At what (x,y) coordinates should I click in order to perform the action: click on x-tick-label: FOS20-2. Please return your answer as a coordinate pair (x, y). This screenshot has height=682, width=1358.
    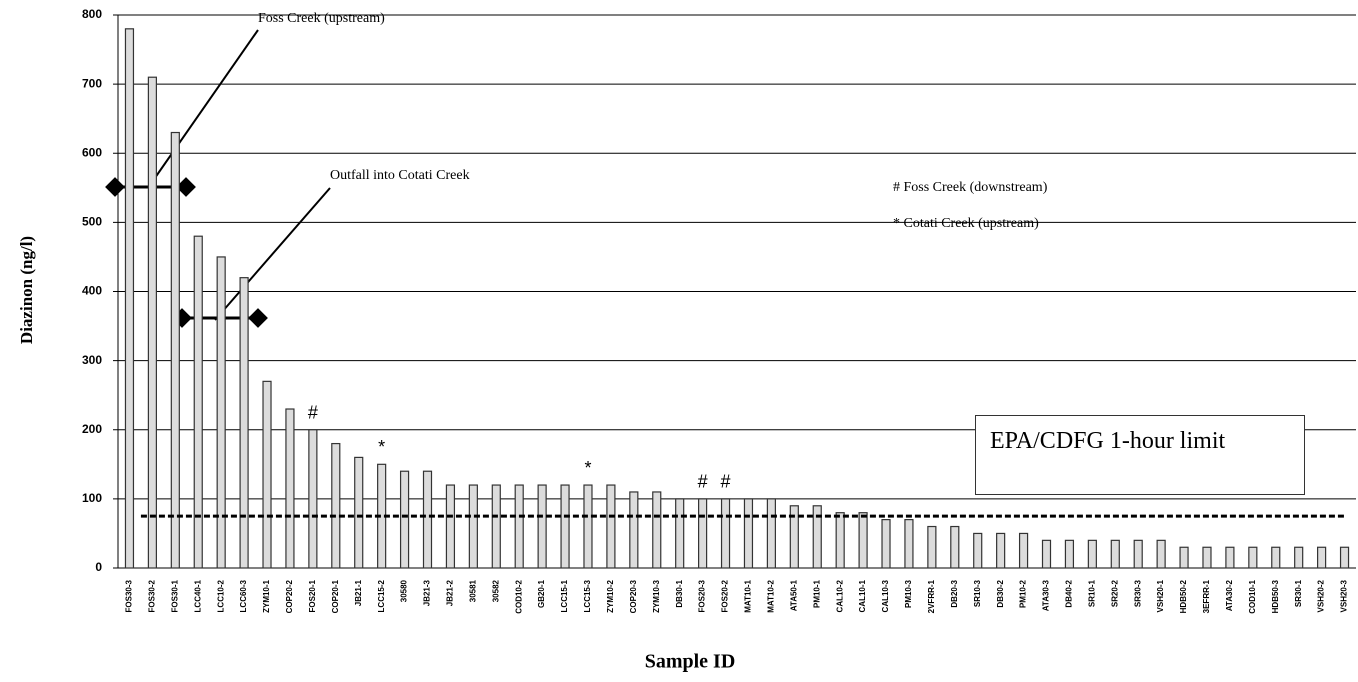
    Looking at the image, I should click on (725, 595).